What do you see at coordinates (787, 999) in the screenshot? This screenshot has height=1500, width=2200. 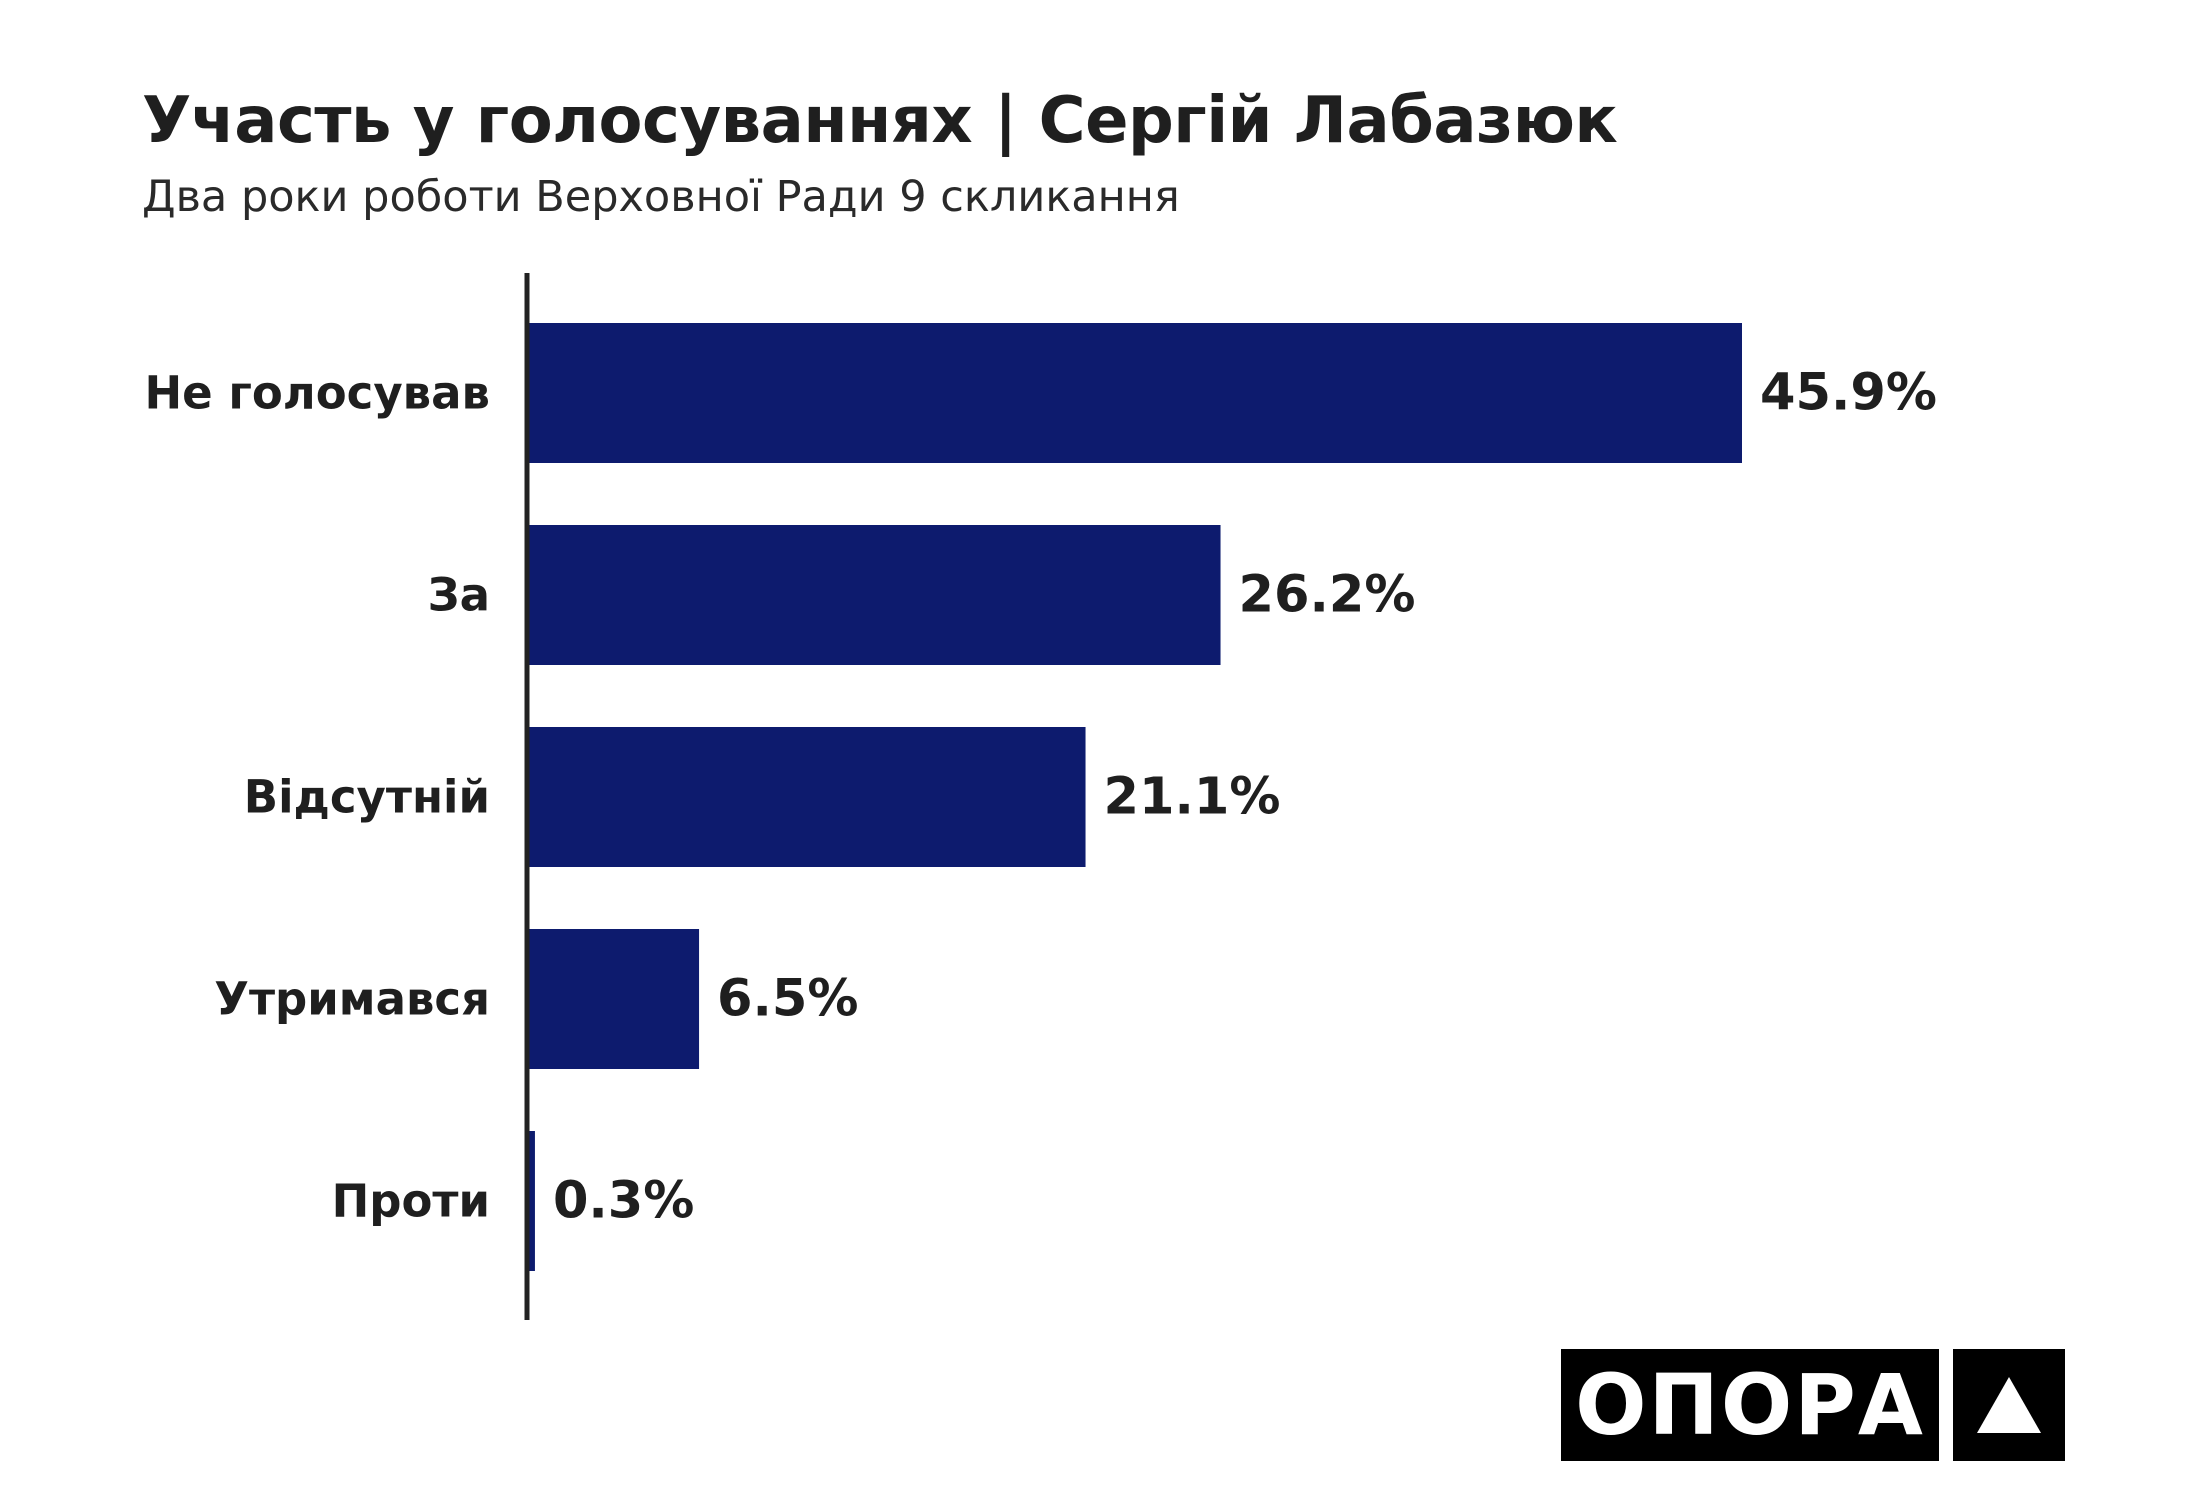 I see `value-label: 6.5%` at bounding box center [787, 999].